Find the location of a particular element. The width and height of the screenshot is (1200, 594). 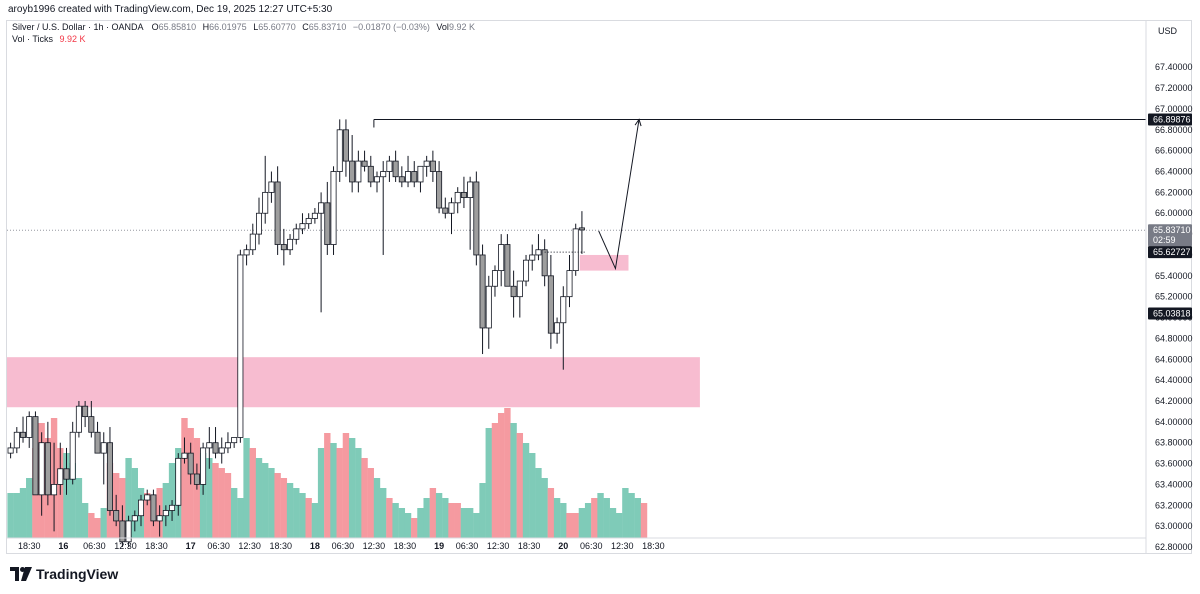

x-tick-label: 19 is located at coordinates (439, 546).